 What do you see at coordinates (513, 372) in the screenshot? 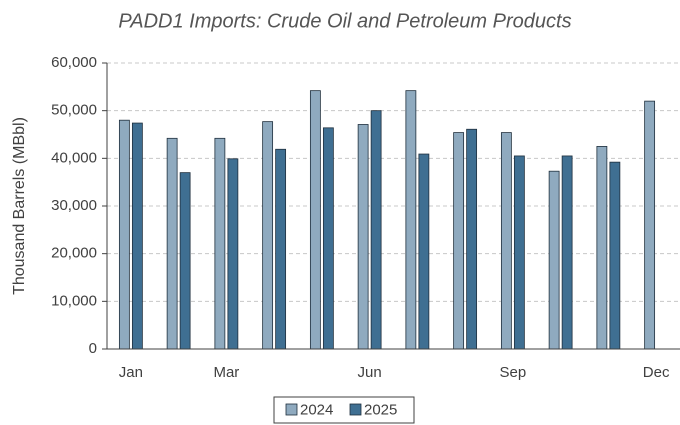
I see `x-tick-label: Sep` at bounding box center [513, 372].